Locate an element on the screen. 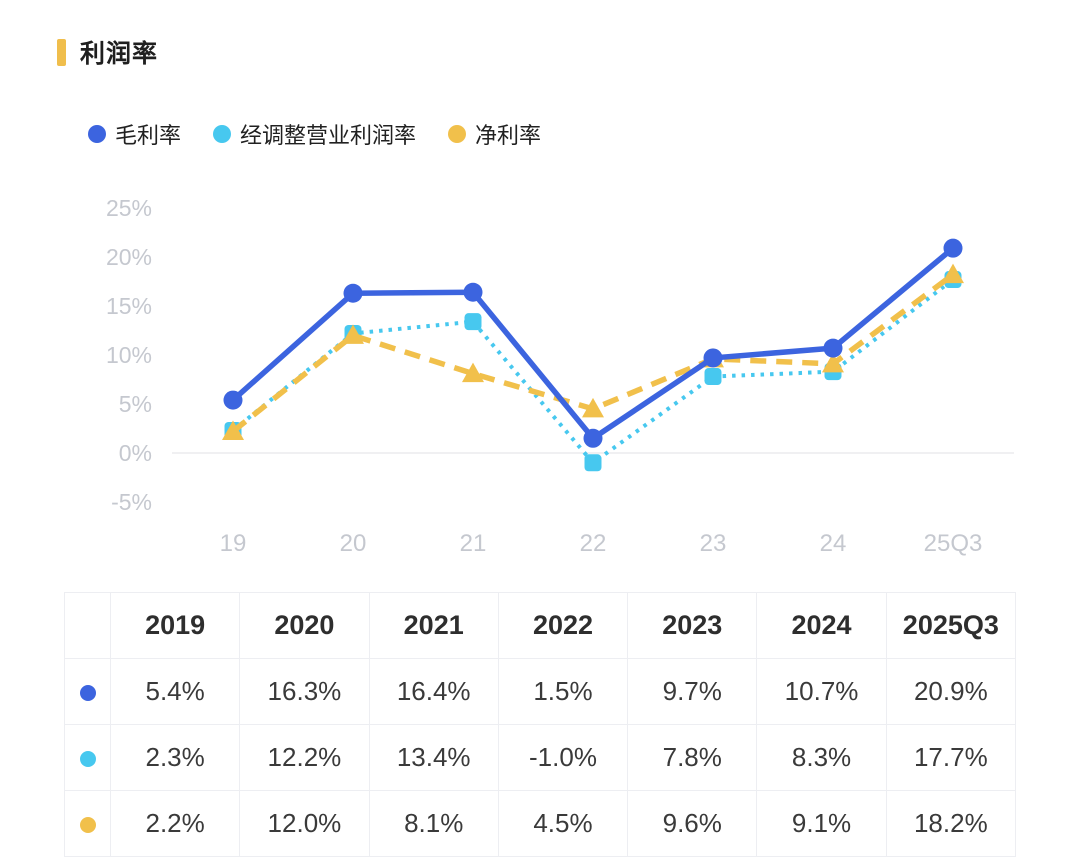 The image size is (1080, 868). table-row: 5.4% 16.3% 16.4% 1.5% 9.7% 10.7% 20.9% is located at coordinates (540, 691).